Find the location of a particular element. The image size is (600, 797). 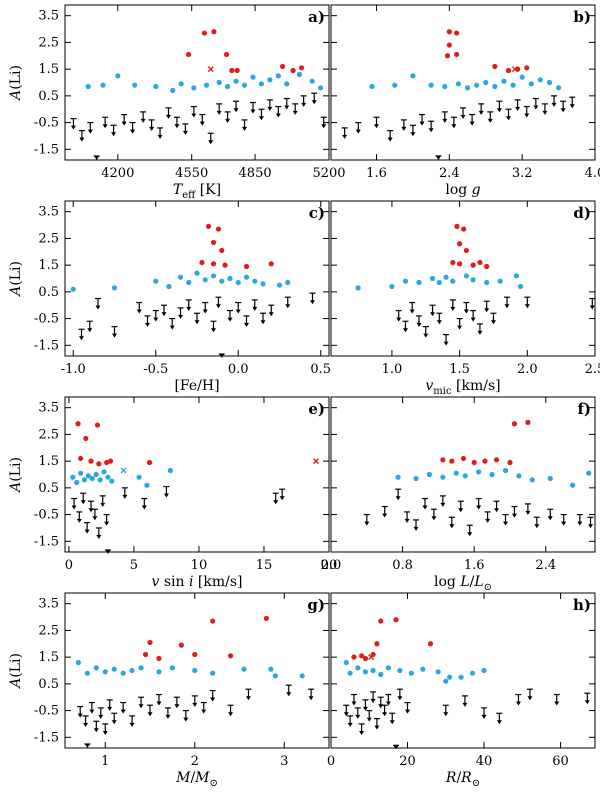

series-li-rich is located at coordinates (205, 638).